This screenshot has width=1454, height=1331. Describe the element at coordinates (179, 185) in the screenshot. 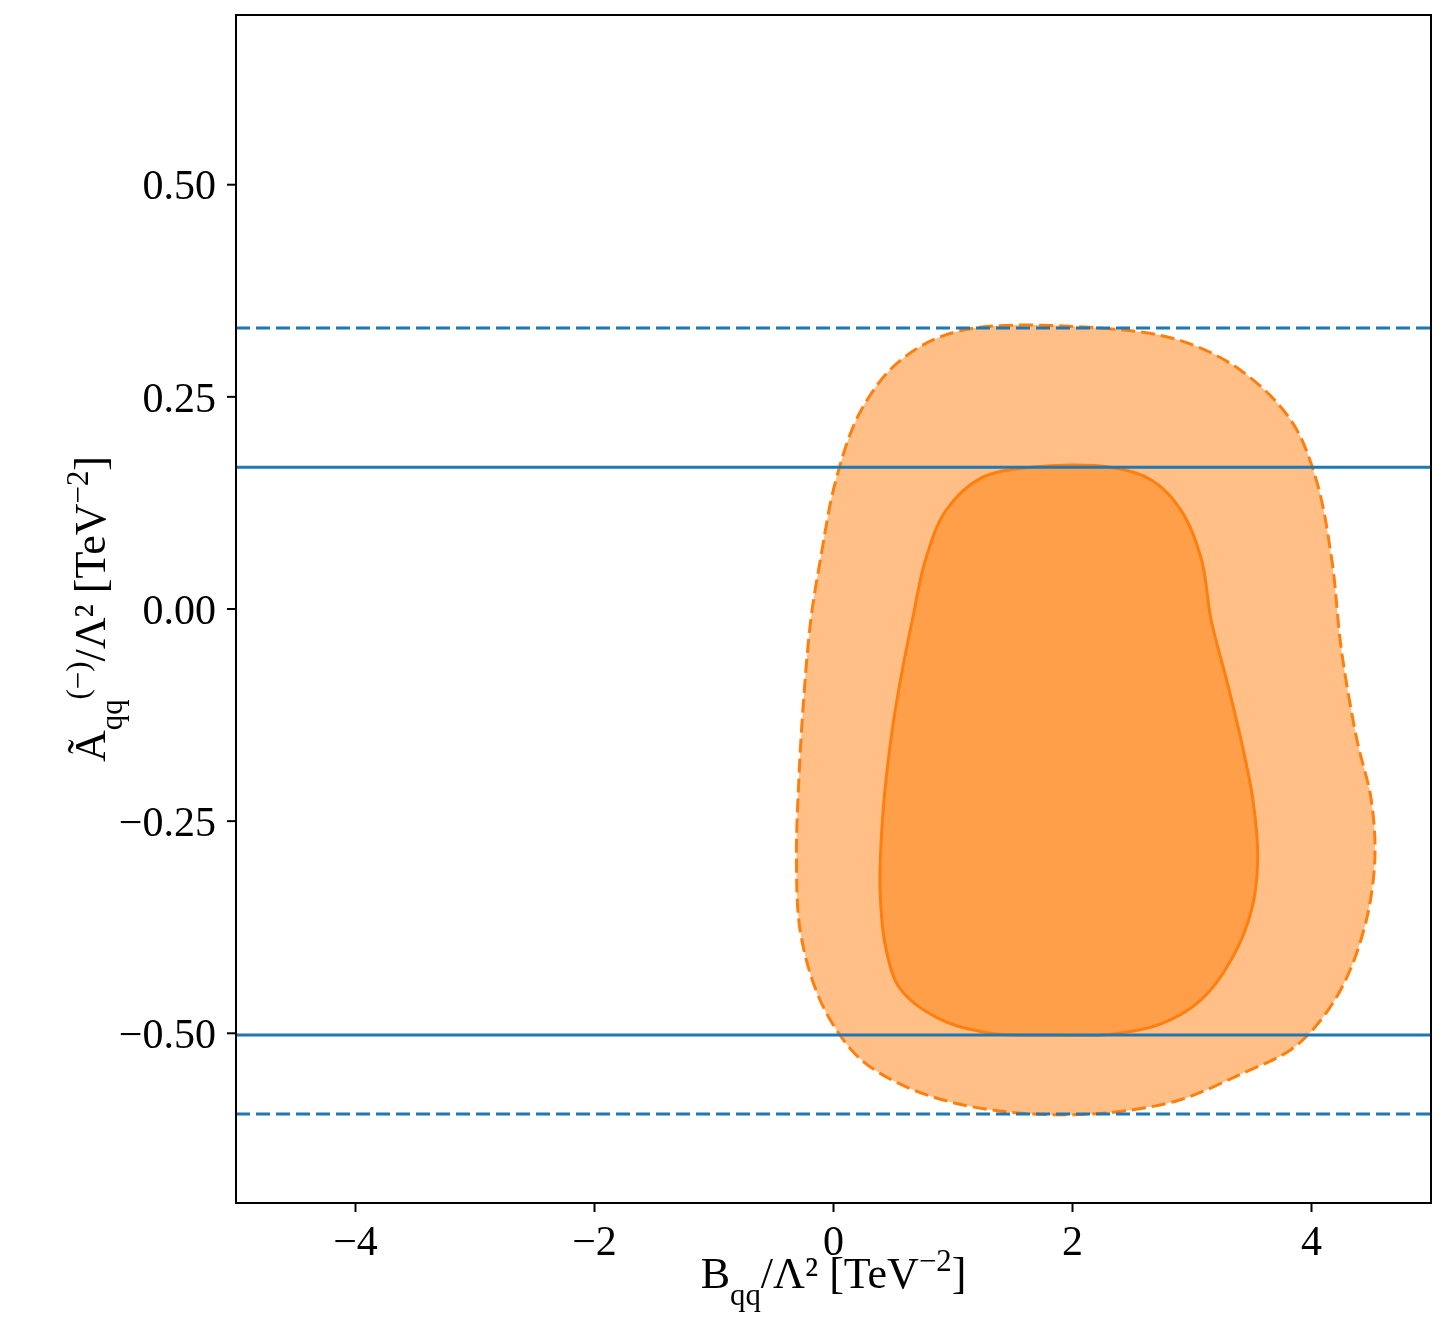

I see `y-tick-label: 0.50` at that location.